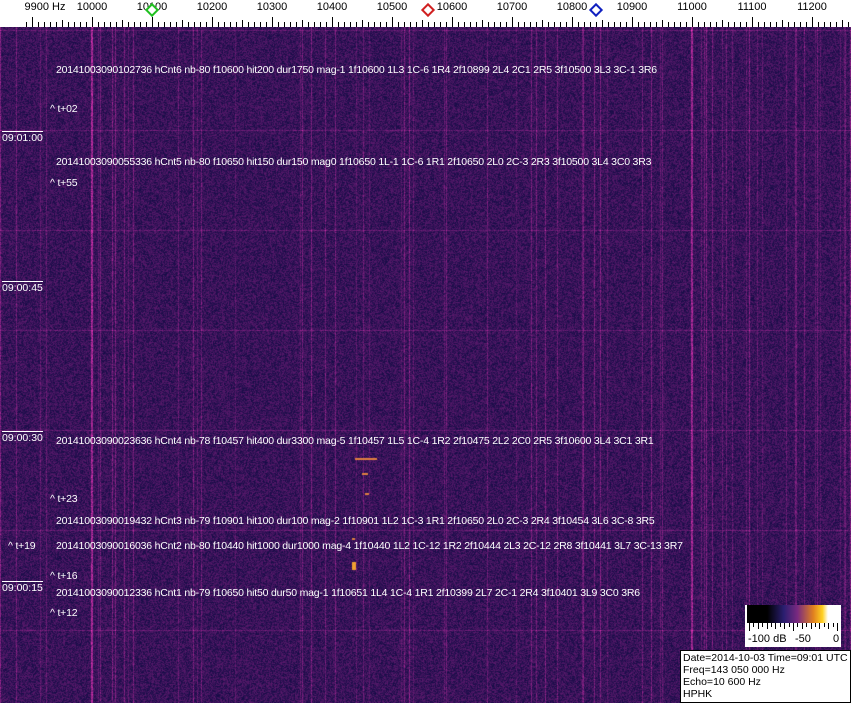 Image resolution: width=851 pixels, height=703 pixels. What do you see at coordinates (212, 7) in the screenshot?
I see `freq-label: 10200` at bounding box center [212, 7].